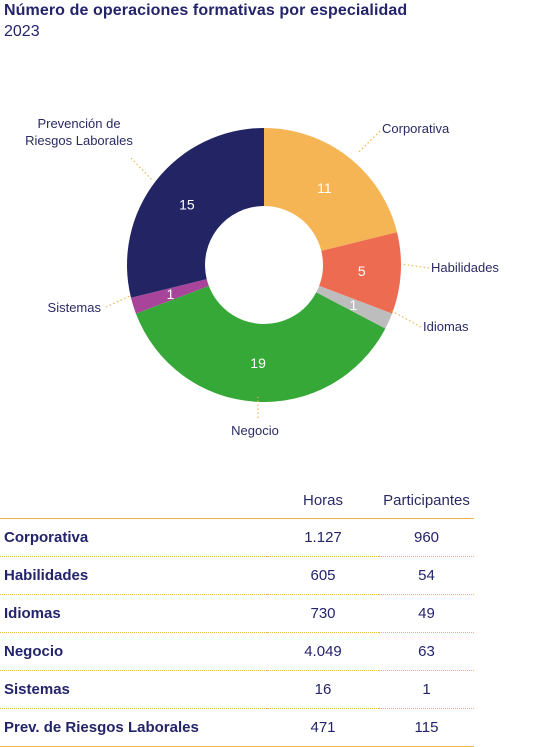  Describe the element at coordinates (133, 537) in the screenshot. I see `row-label: Corporativa` at that location.